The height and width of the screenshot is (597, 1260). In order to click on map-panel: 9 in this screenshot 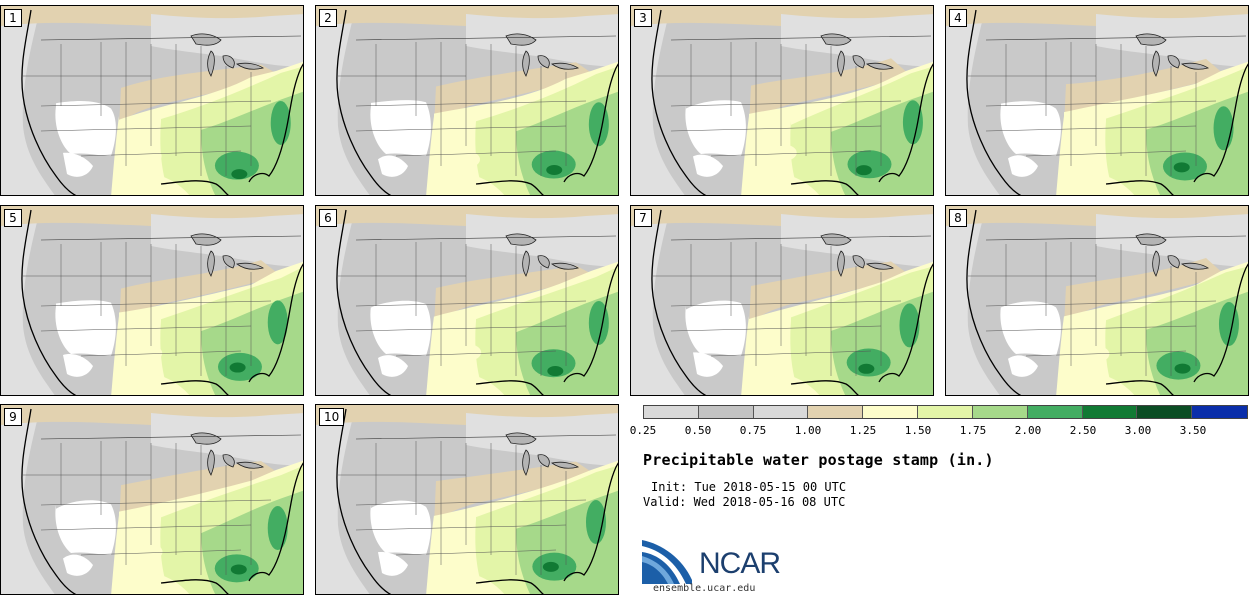, I will do `click(152, 499)`.